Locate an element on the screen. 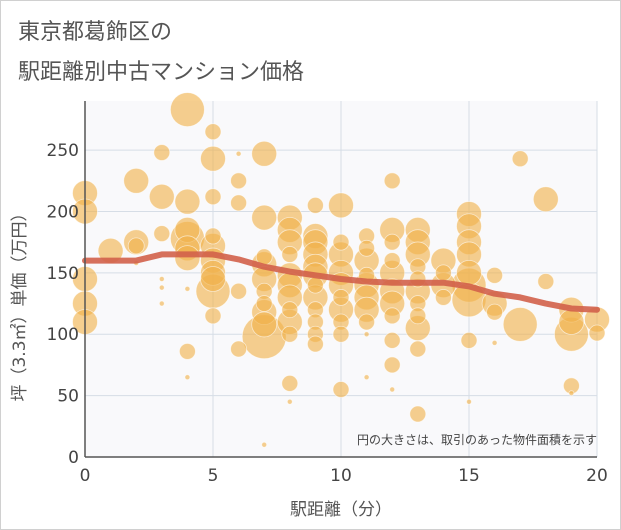 This screenshot has width=621, height=530. y-tick-label: 250 is located at coordinates (63, 151).